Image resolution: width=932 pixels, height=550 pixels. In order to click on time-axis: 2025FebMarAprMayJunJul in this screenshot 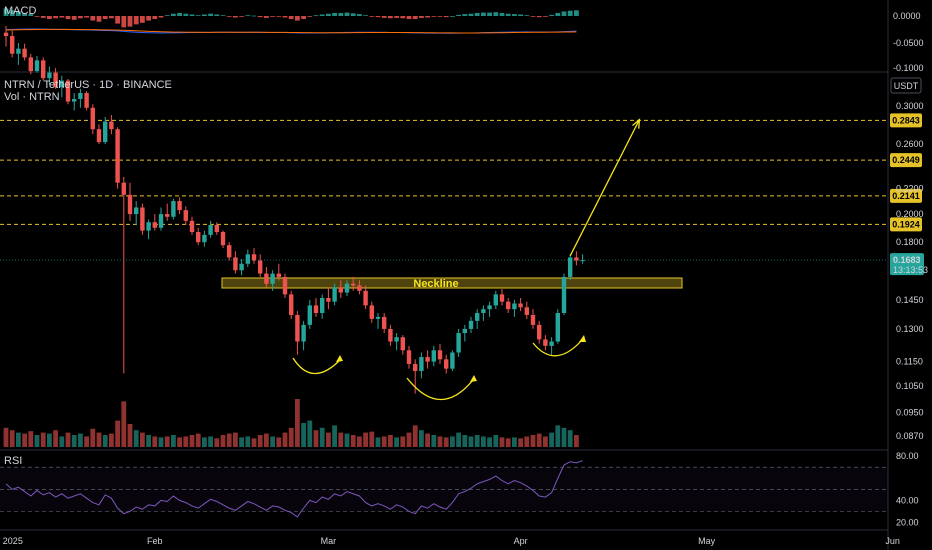, I will do `click(467, 541)`.